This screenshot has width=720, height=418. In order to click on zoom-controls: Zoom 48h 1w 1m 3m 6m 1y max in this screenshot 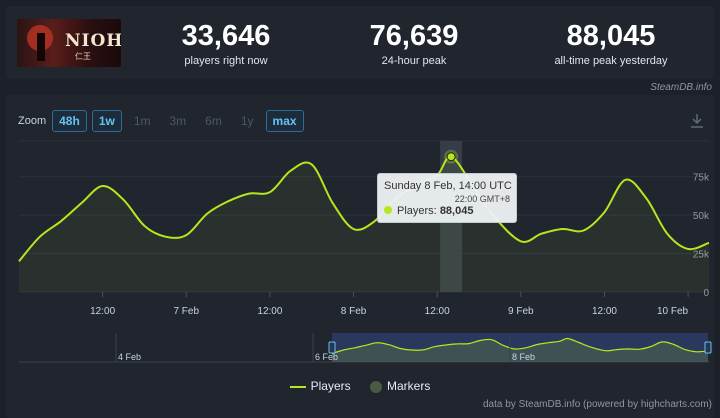, I will do `click(163, 121)`.